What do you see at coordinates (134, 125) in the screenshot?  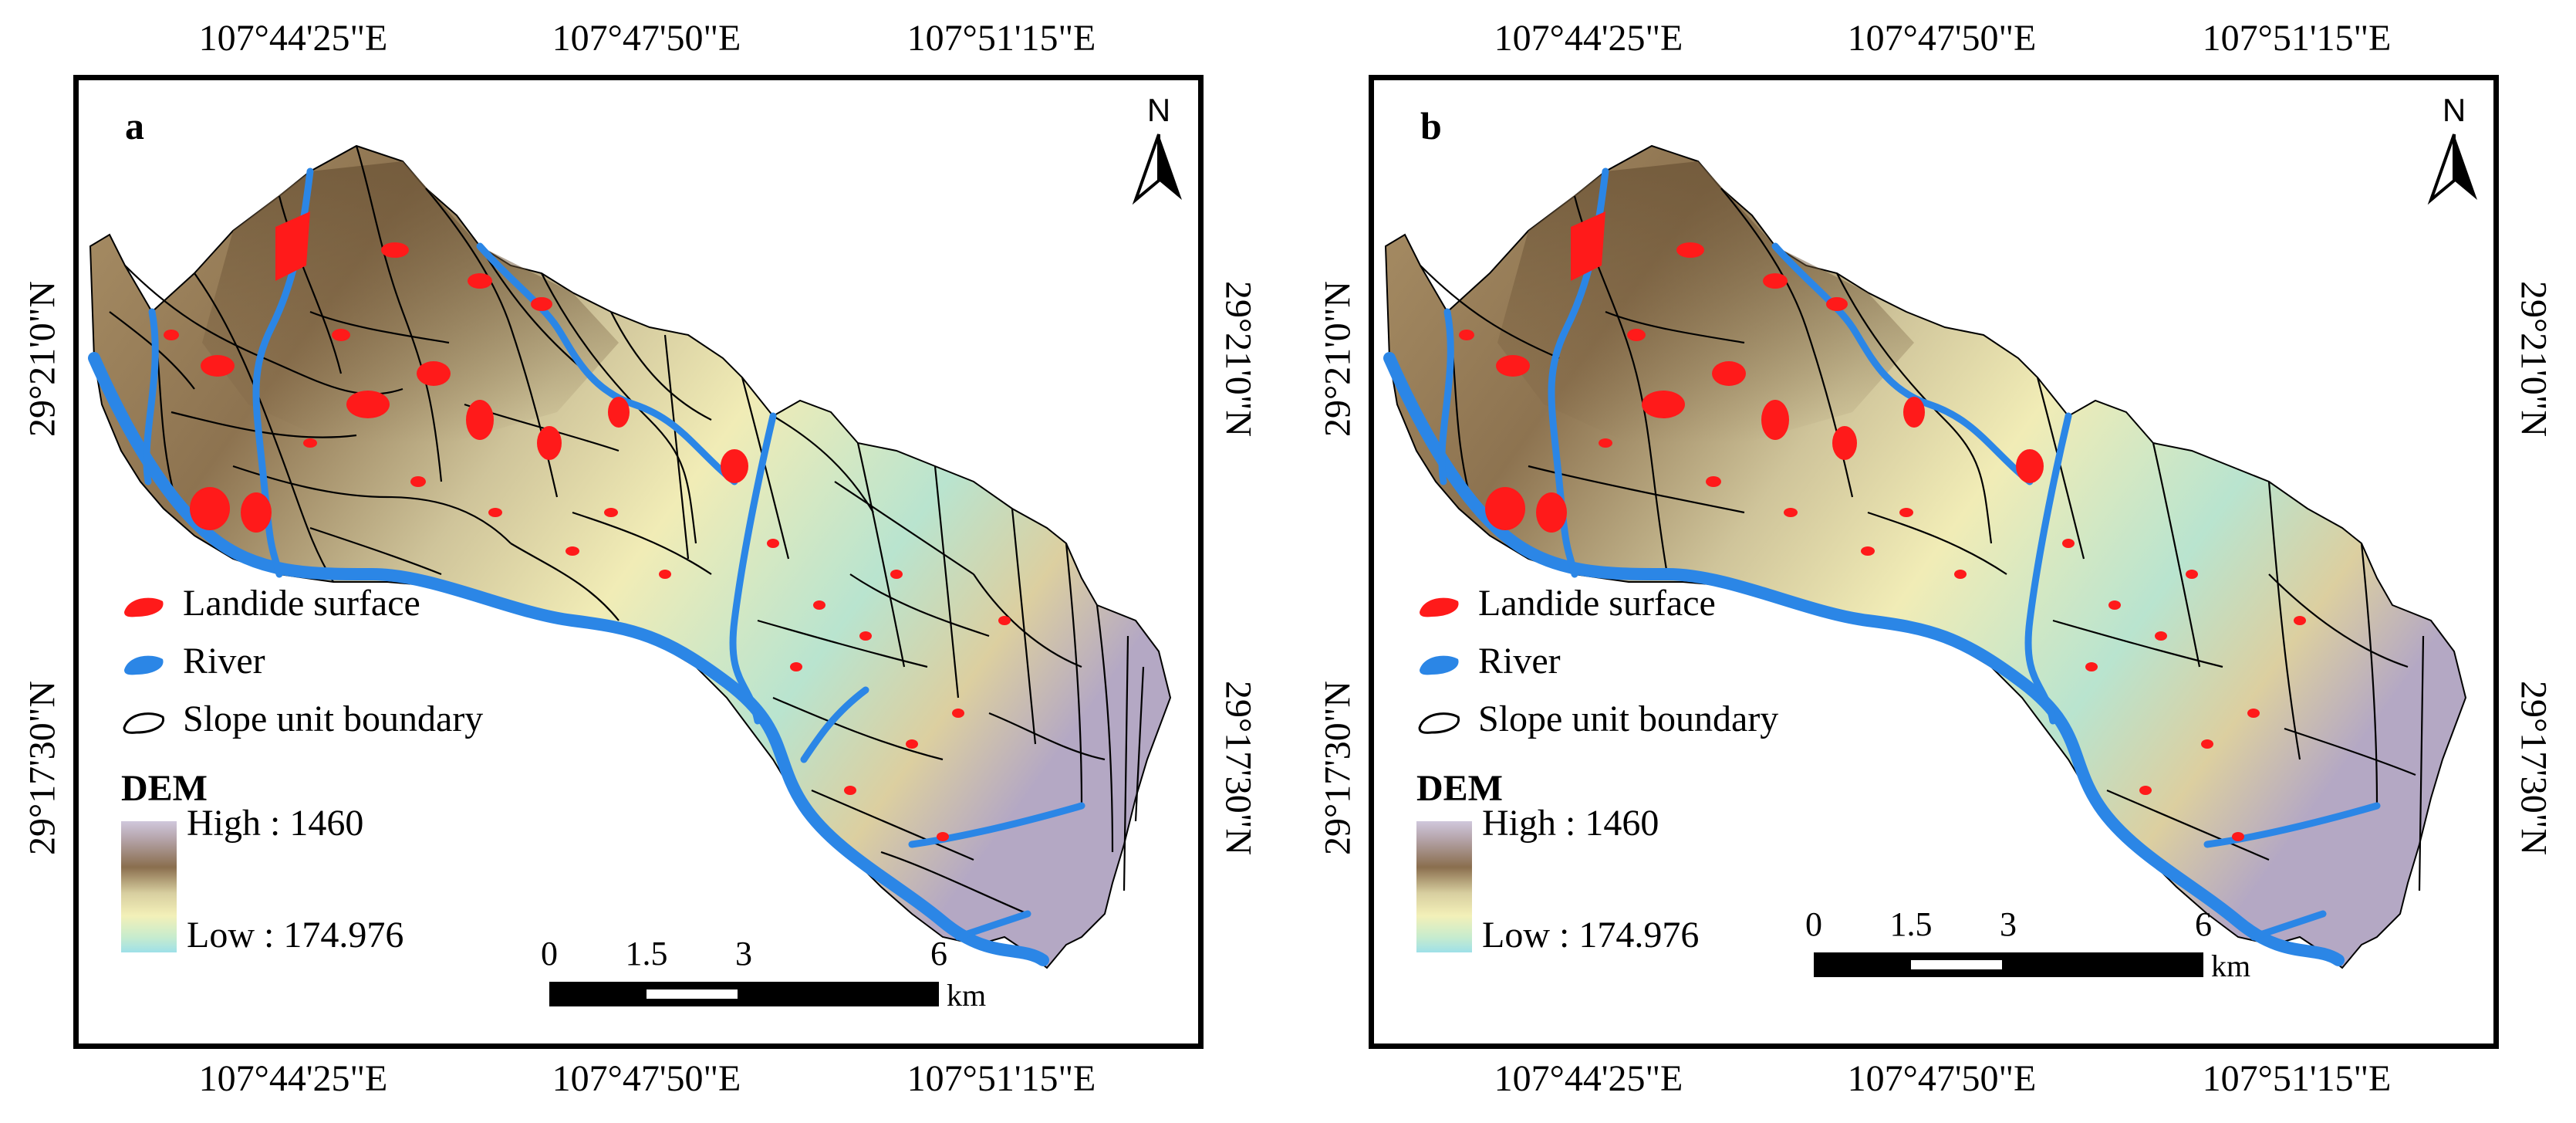 I see `panel-label: a` at bounding box center [134, 125].